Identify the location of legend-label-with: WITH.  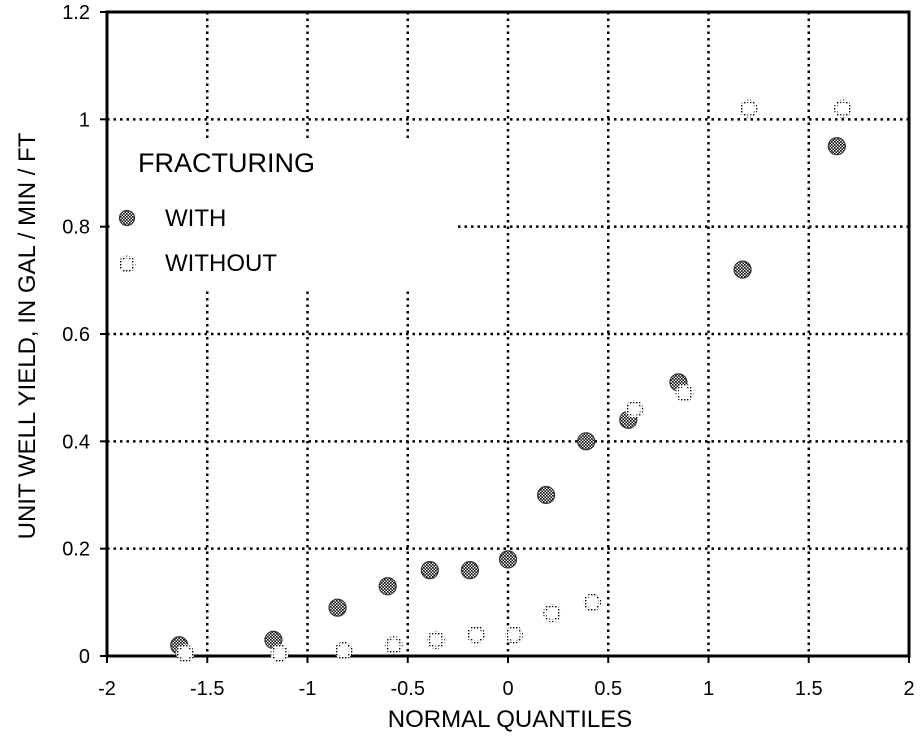
(195, 218).